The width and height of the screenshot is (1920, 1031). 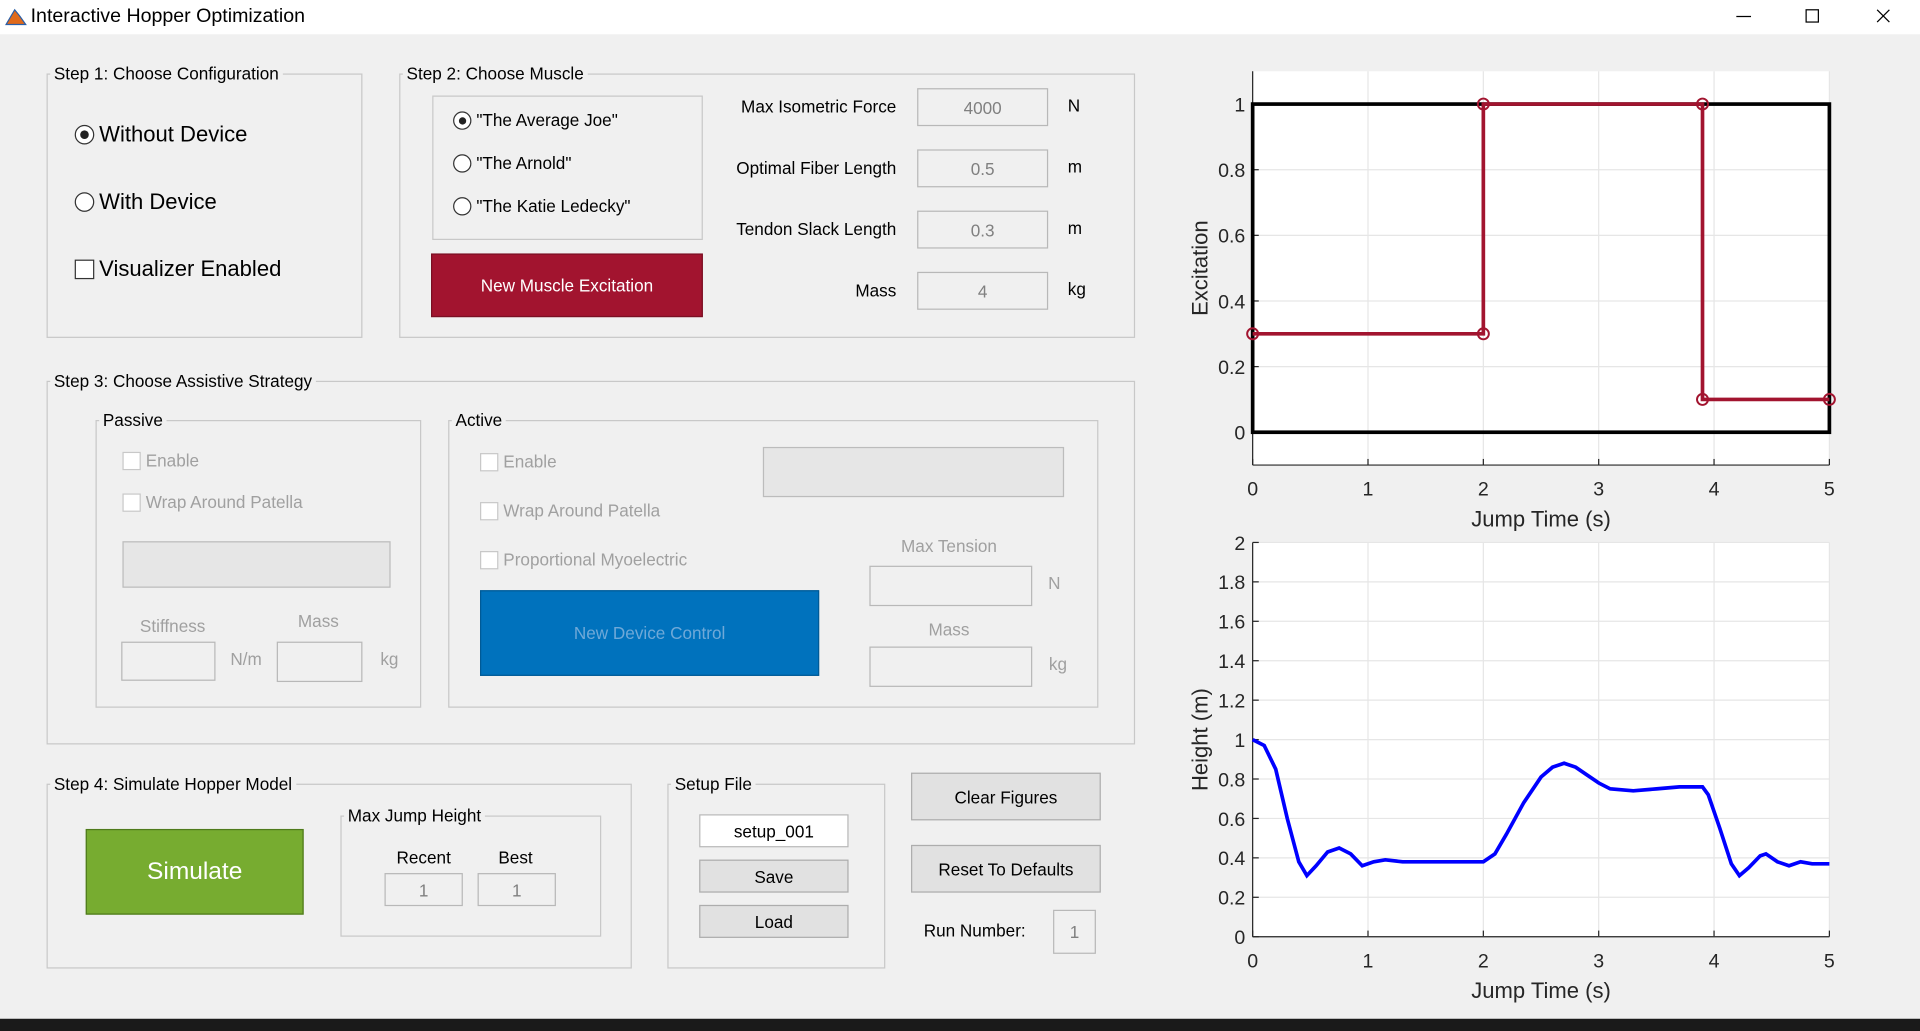 I want to click on y-tick-label: 1.6, so click(x=1231, y=623).